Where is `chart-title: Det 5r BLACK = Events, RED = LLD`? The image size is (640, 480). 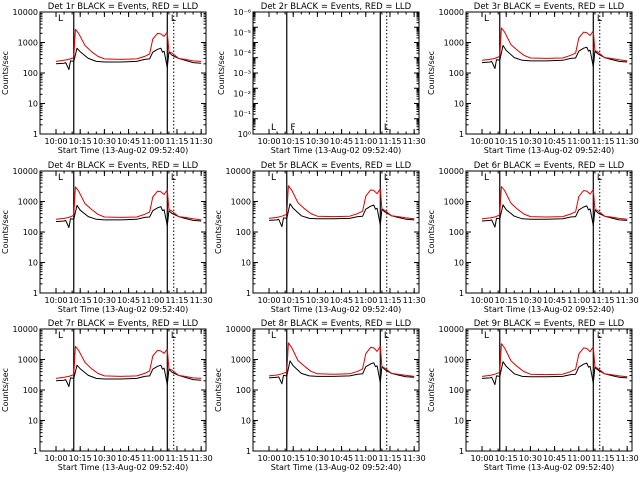
chart-title: Det 5r BLACK = Events, RED = LLD is located at coordinates (336, 166).